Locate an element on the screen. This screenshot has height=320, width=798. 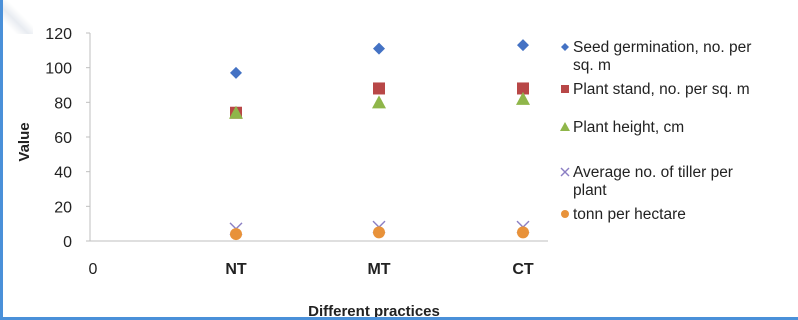
legend-item-4: tonn per hectare is located at coordinates (623, 214).